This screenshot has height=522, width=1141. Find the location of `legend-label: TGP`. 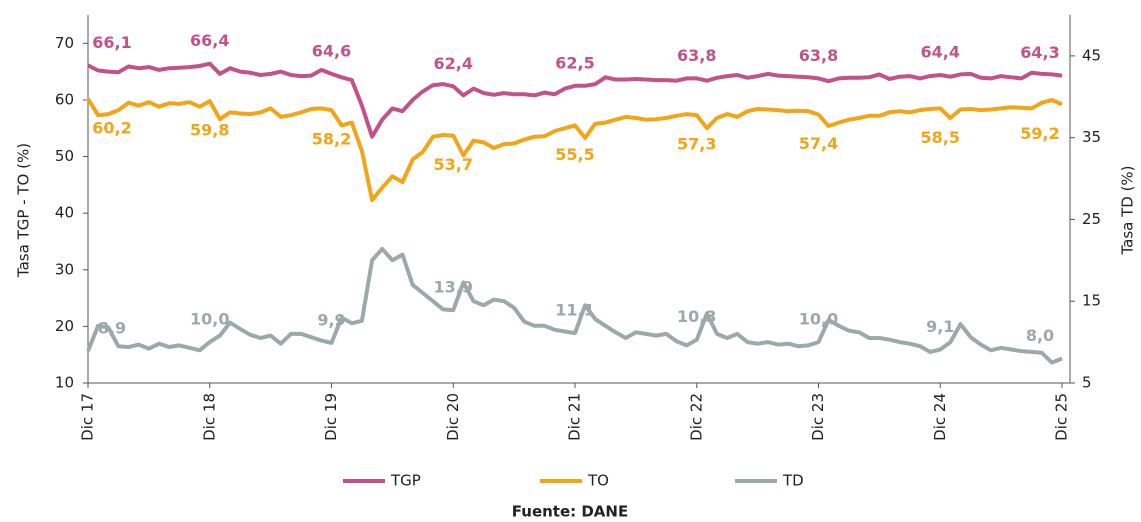

legend-label: TGP is located at coordinates (405, 481).